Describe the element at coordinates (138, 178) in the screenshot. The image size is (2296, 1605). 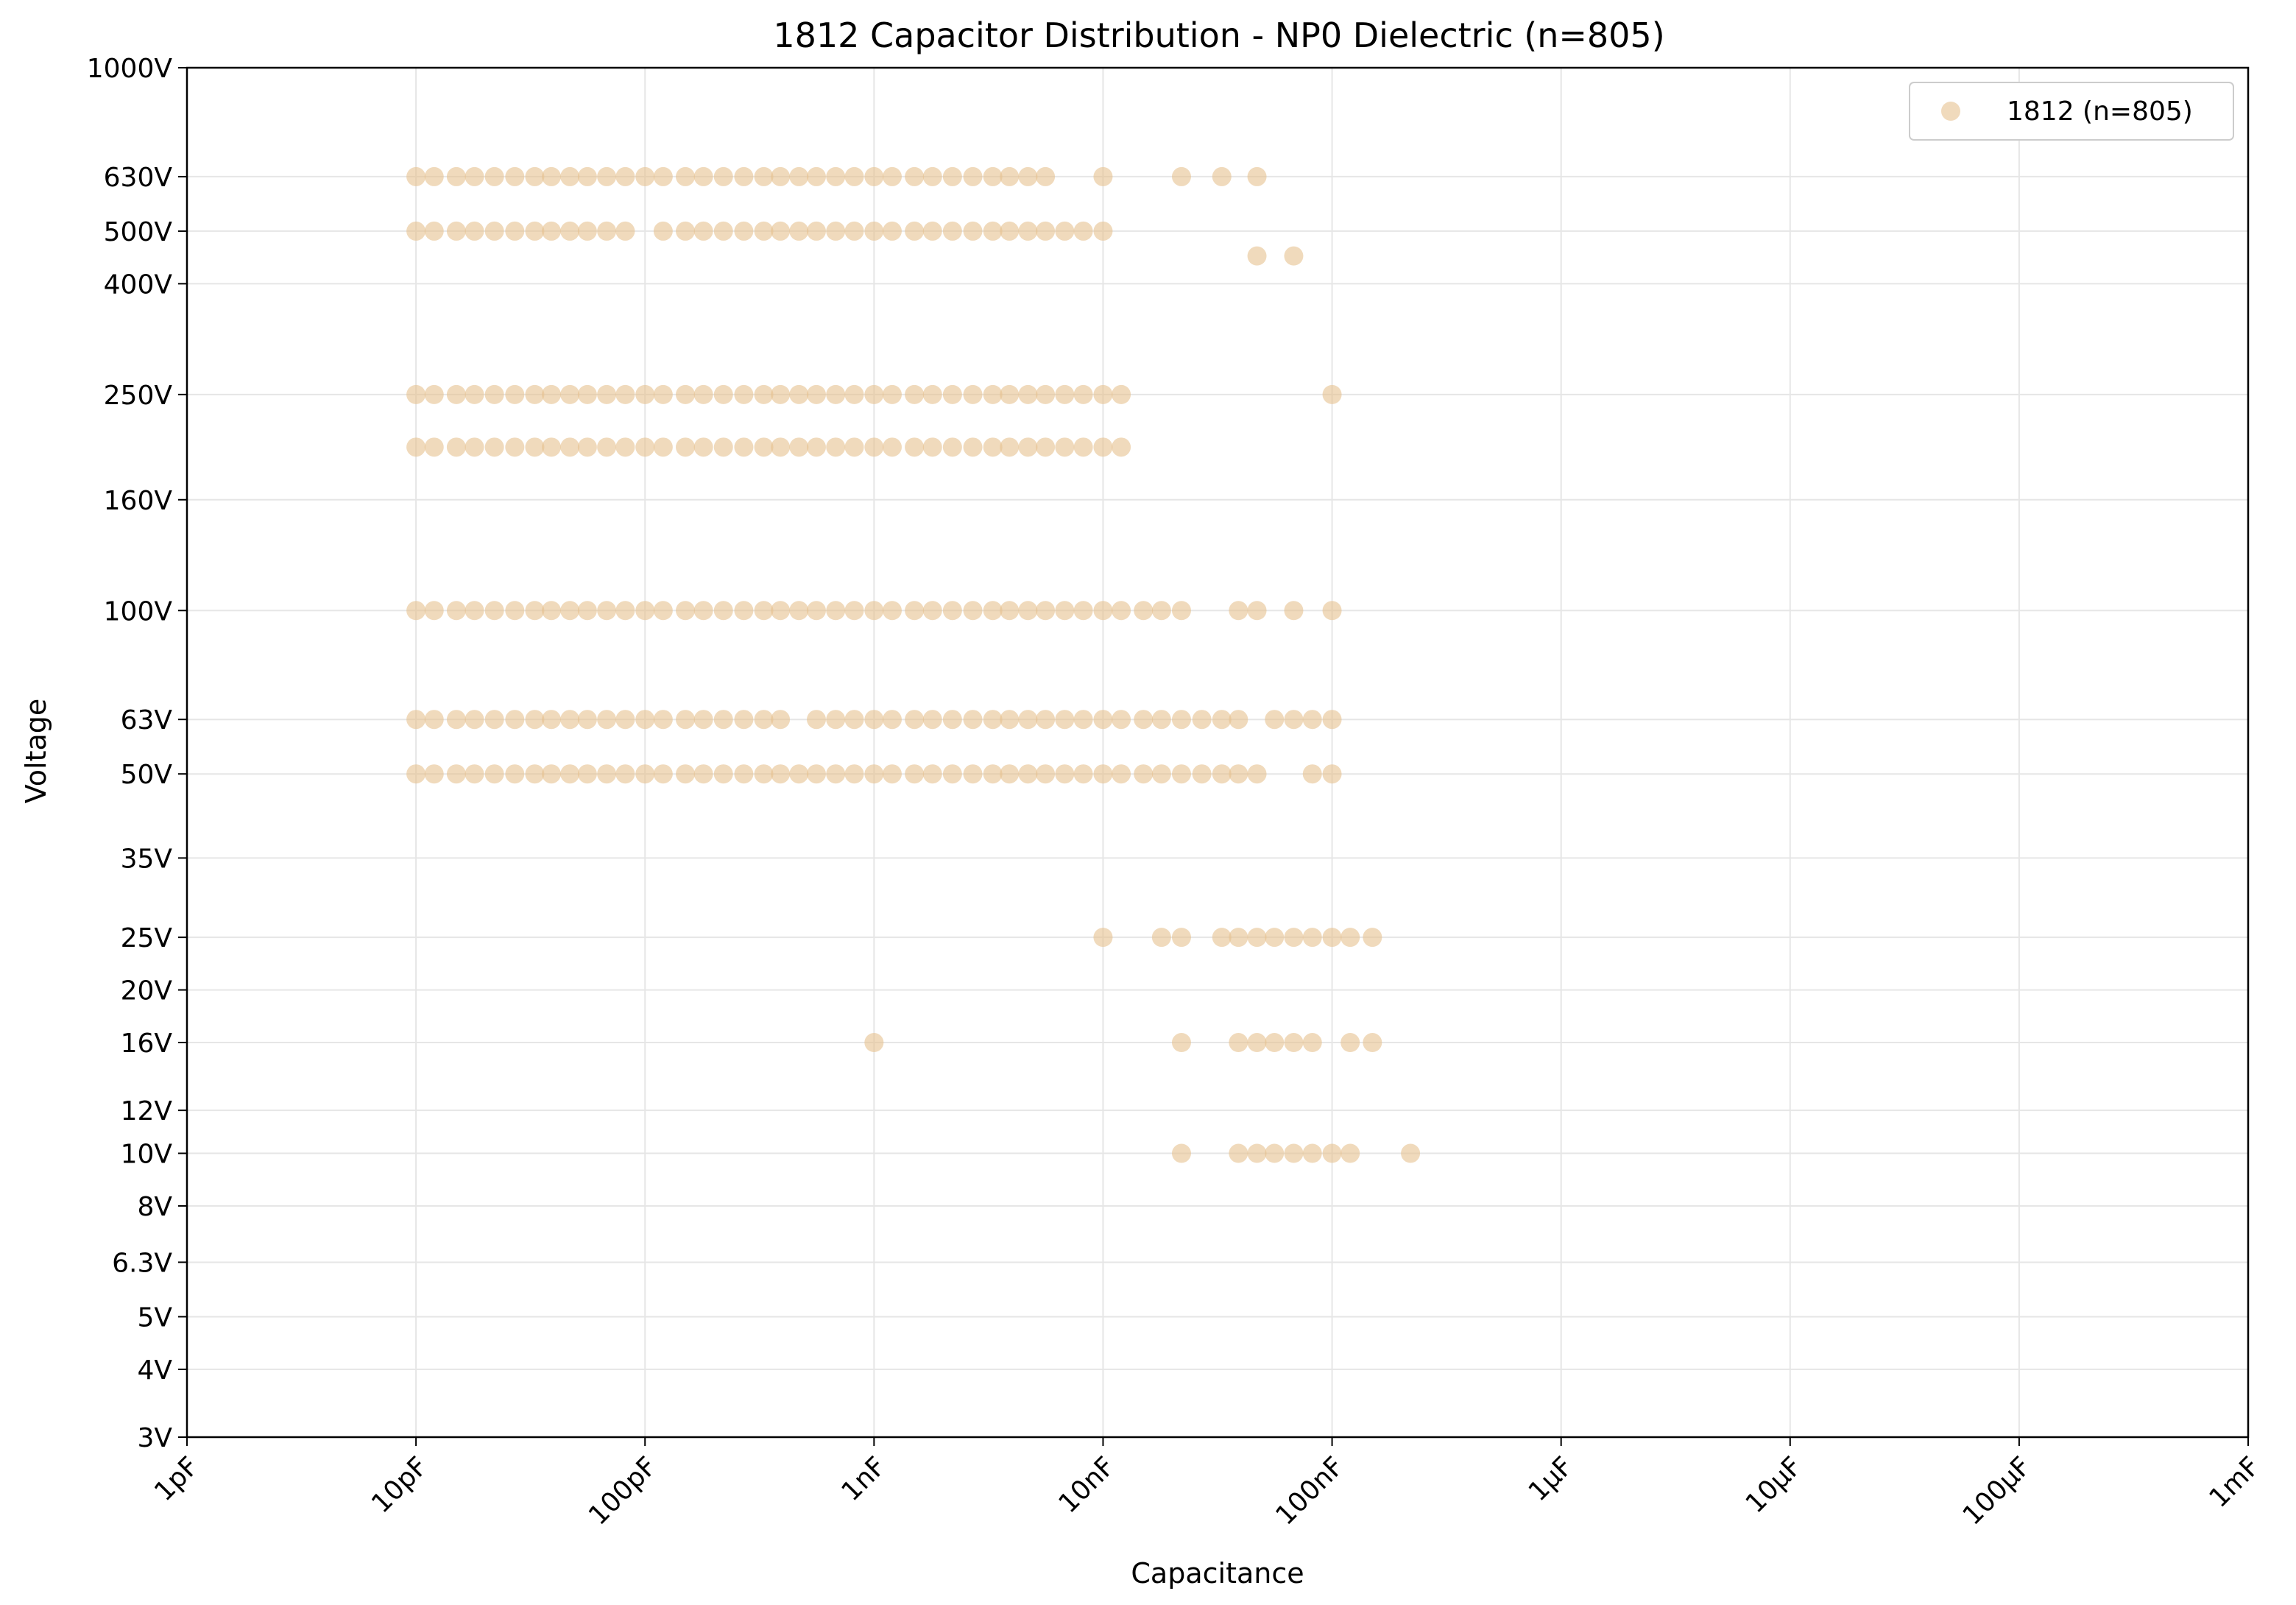
I see `y-tick-label: 630V` at that location.